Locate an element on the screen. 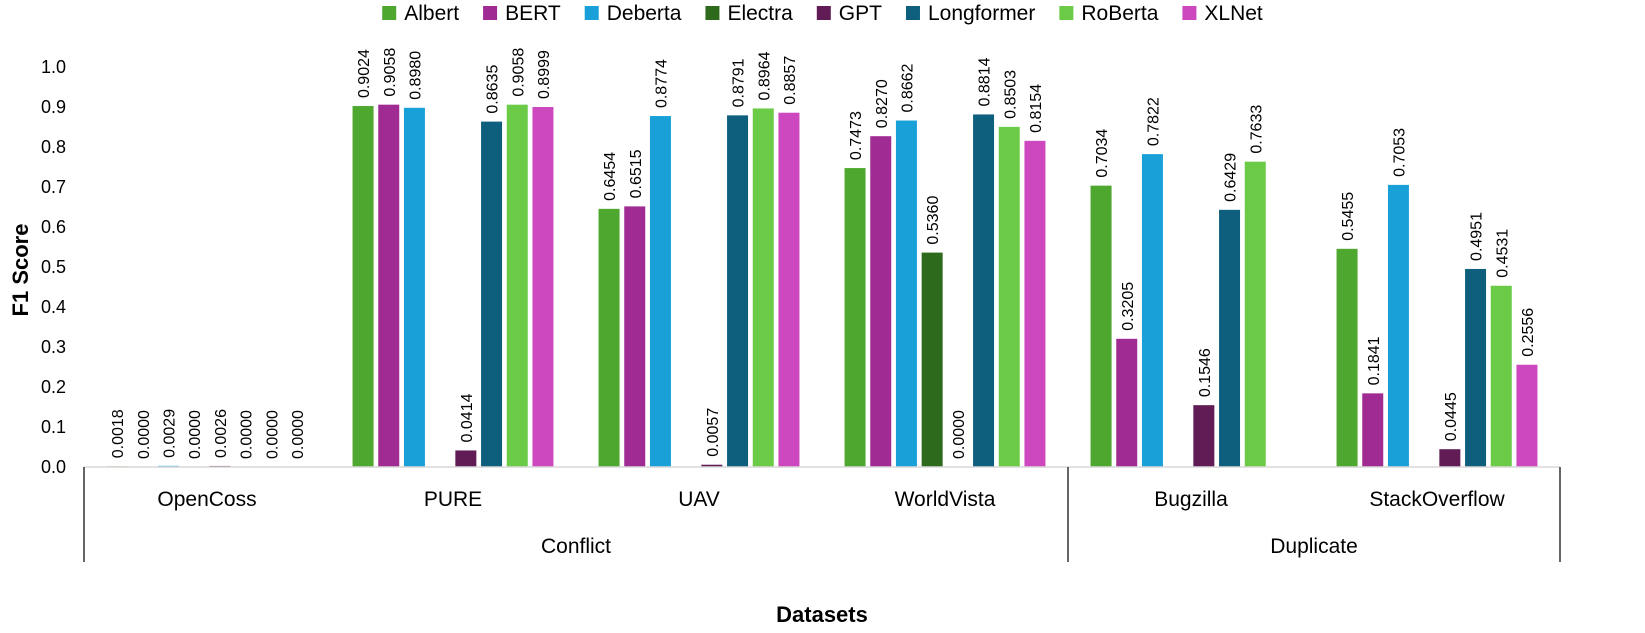  y-axis: 0.0 0.1 0.2 0.3 0.4 0.5 0.6 0.7 0.8 0.9 1.0 is located at coordinates (53, 267).